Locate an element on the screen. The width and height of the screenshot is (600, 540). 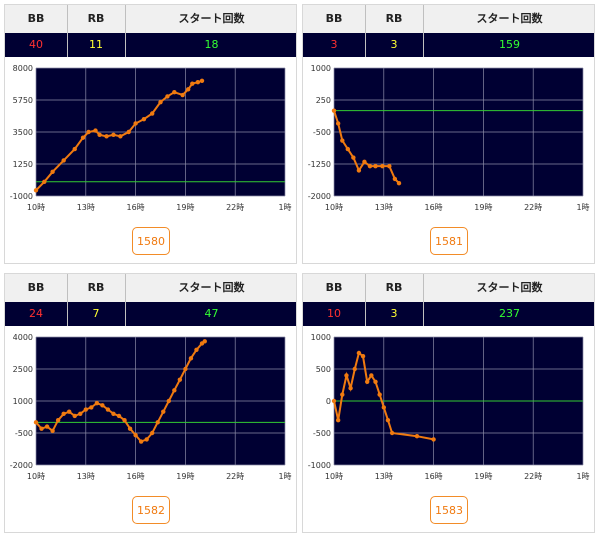
y-tick-label: 4000 is located at coordinates (23, 337).